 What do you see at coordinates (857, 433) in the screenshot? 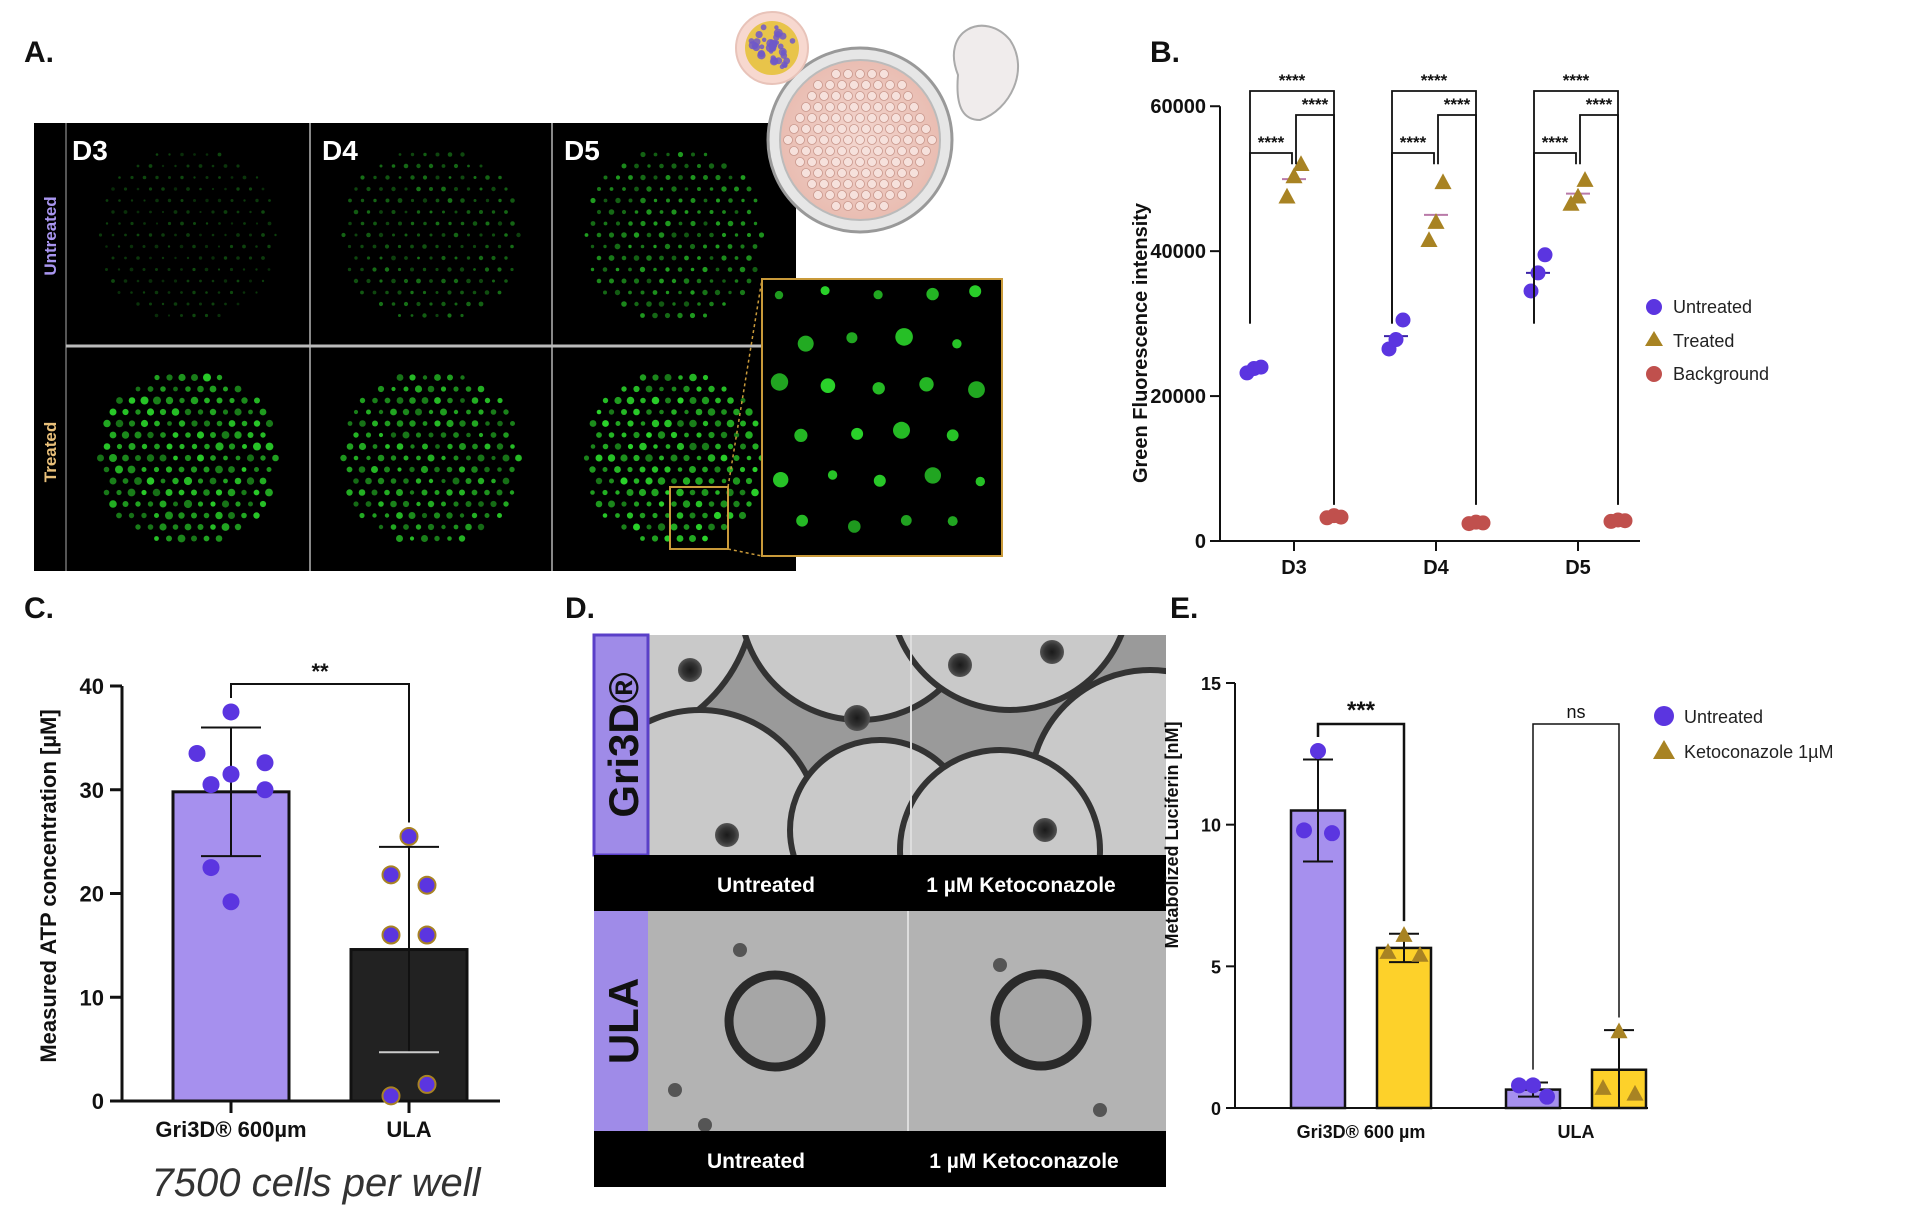
I see `inset-spheroid` at bounding box center [857, 433].